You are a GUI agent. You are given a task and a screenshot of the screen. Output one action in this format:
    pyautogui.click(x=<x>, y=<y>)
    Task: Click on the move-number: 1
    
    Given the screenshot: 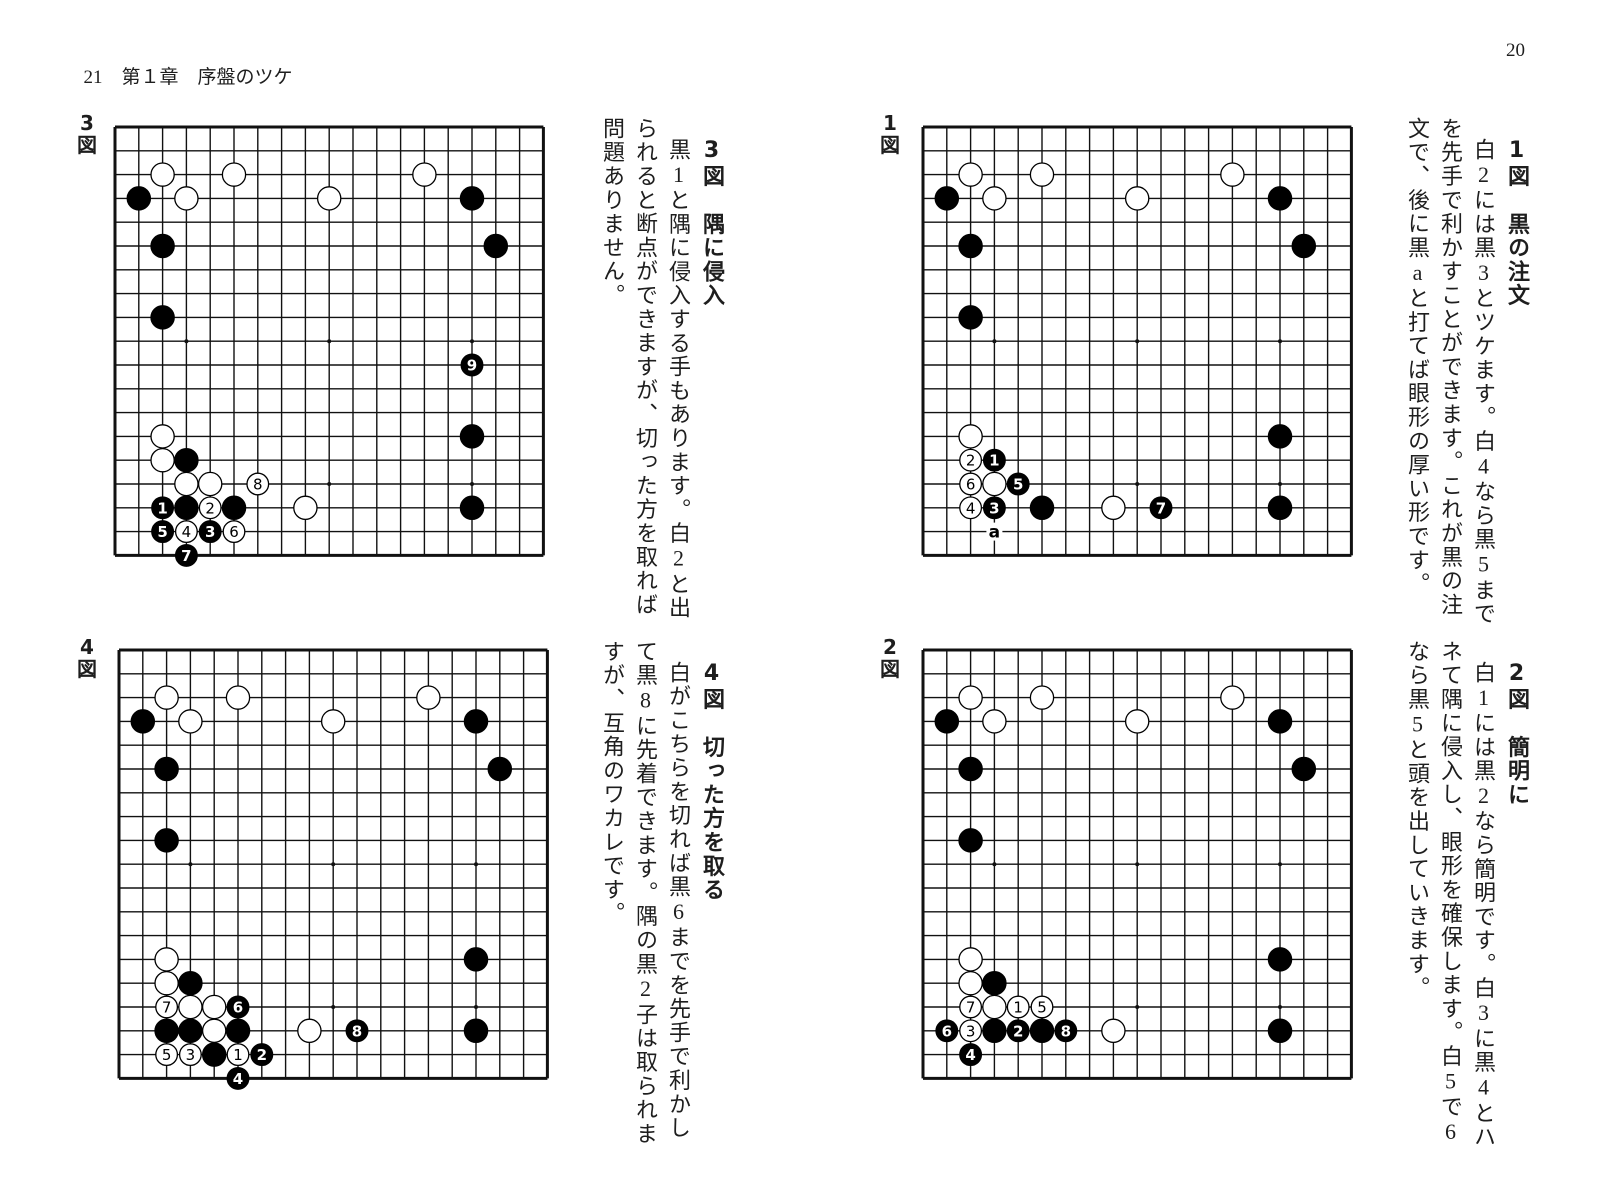 What is the action you would take?
    pyautogui.click(x=1018, y=1008)
    